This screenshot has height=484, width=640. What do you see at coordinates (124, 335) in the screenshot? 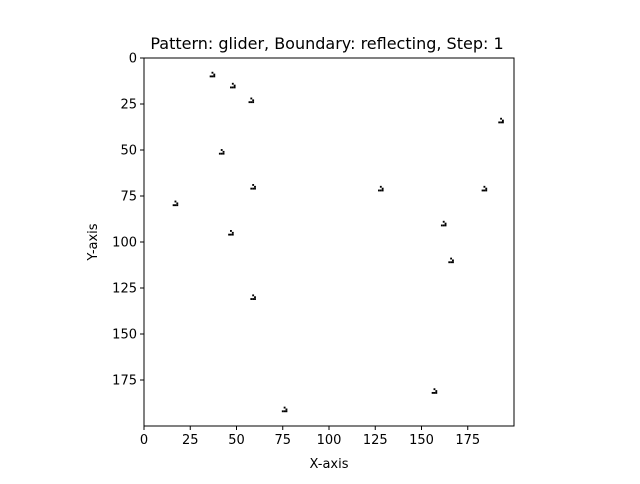
I see `y-tick-label: 150` at bounding box center [124, 335].